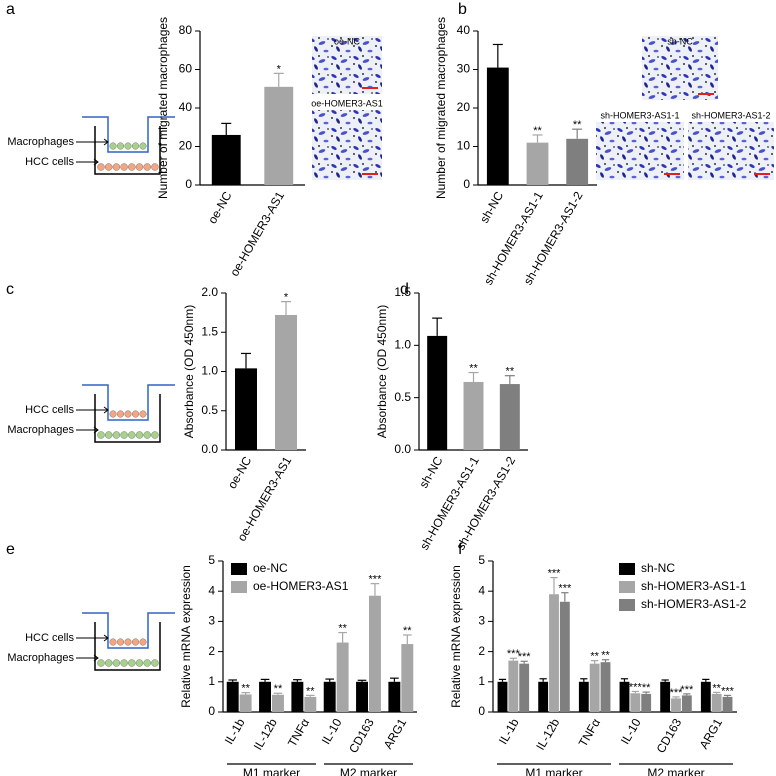 The height and width of the screenshot is (776, 776). I want to click on legend-label: sh-NC, so click(658, 568).